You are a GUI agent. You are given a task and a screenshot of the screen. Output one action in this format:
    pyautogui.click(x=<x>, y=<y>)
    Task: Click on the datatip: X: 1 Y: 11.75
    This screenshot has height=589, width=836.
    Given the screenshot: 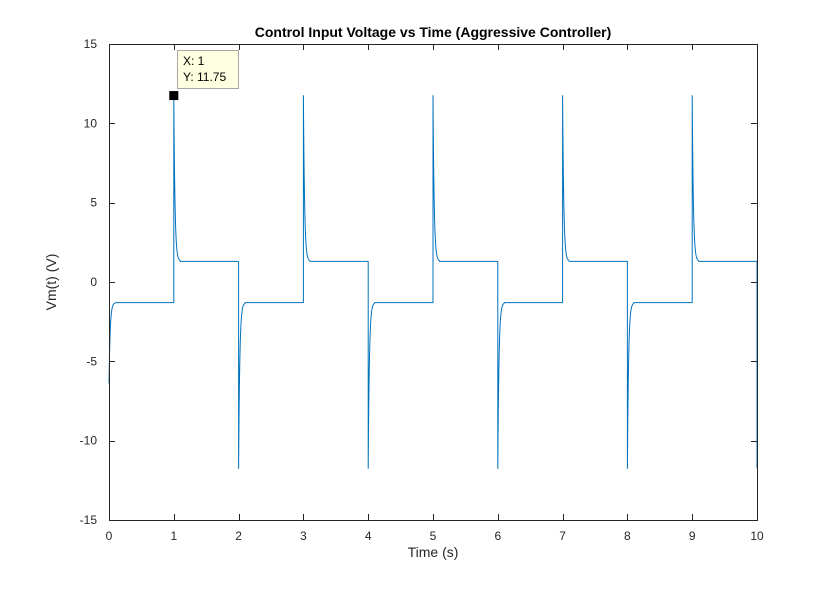 What is the action you would take?
    pyautogui.click(x=204, y=75)
    